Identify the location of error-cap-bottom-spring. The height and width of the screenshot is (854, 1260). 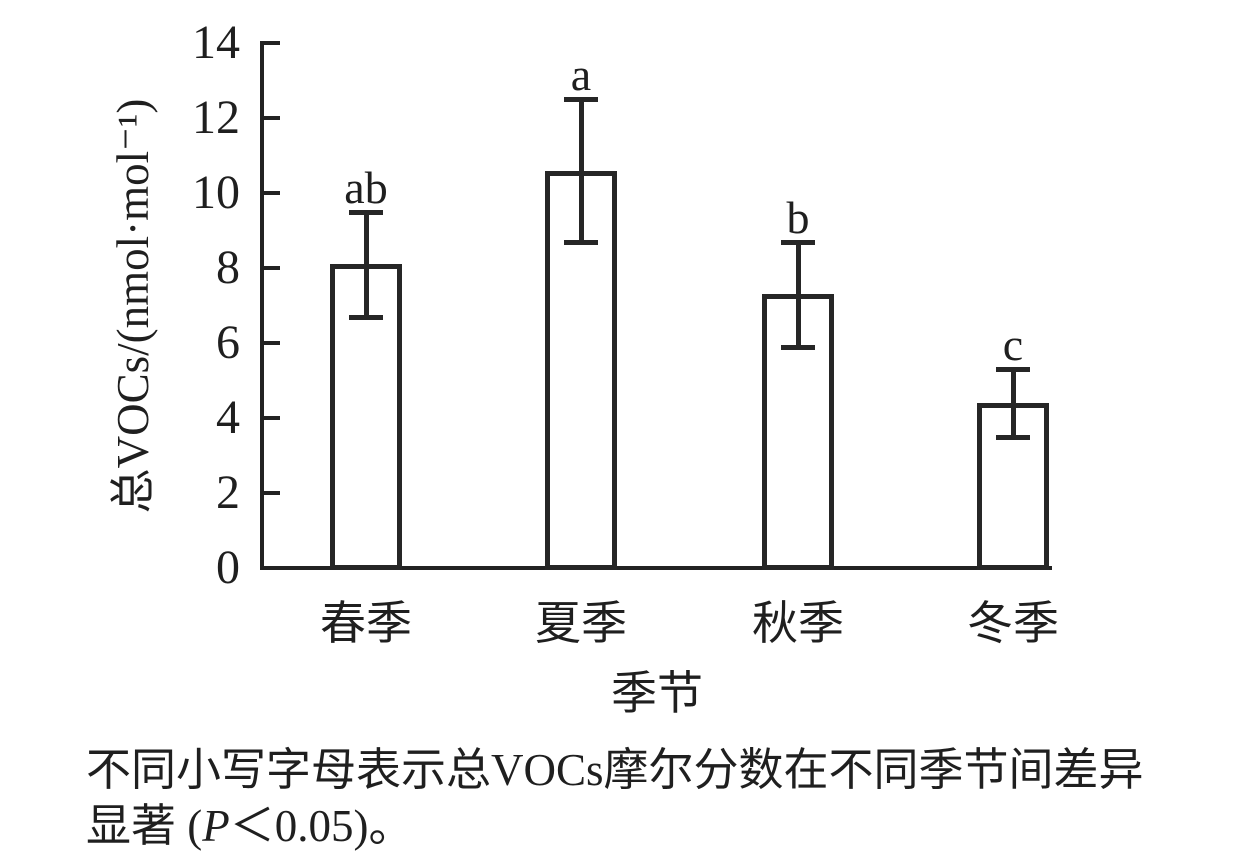
(366, 317).